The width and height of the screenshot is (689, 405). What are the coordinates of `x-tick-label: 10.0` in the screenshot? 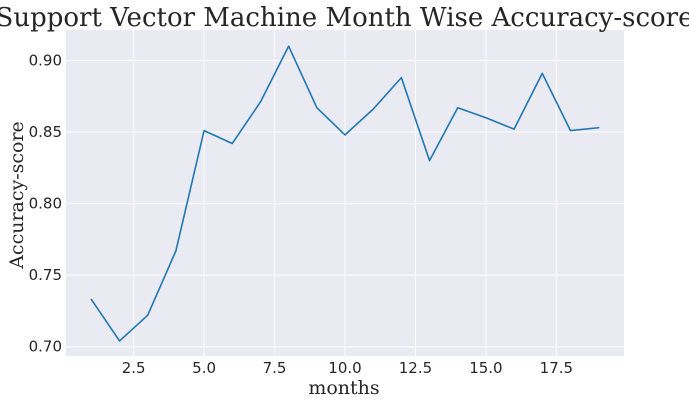 It's located at (344, 368).